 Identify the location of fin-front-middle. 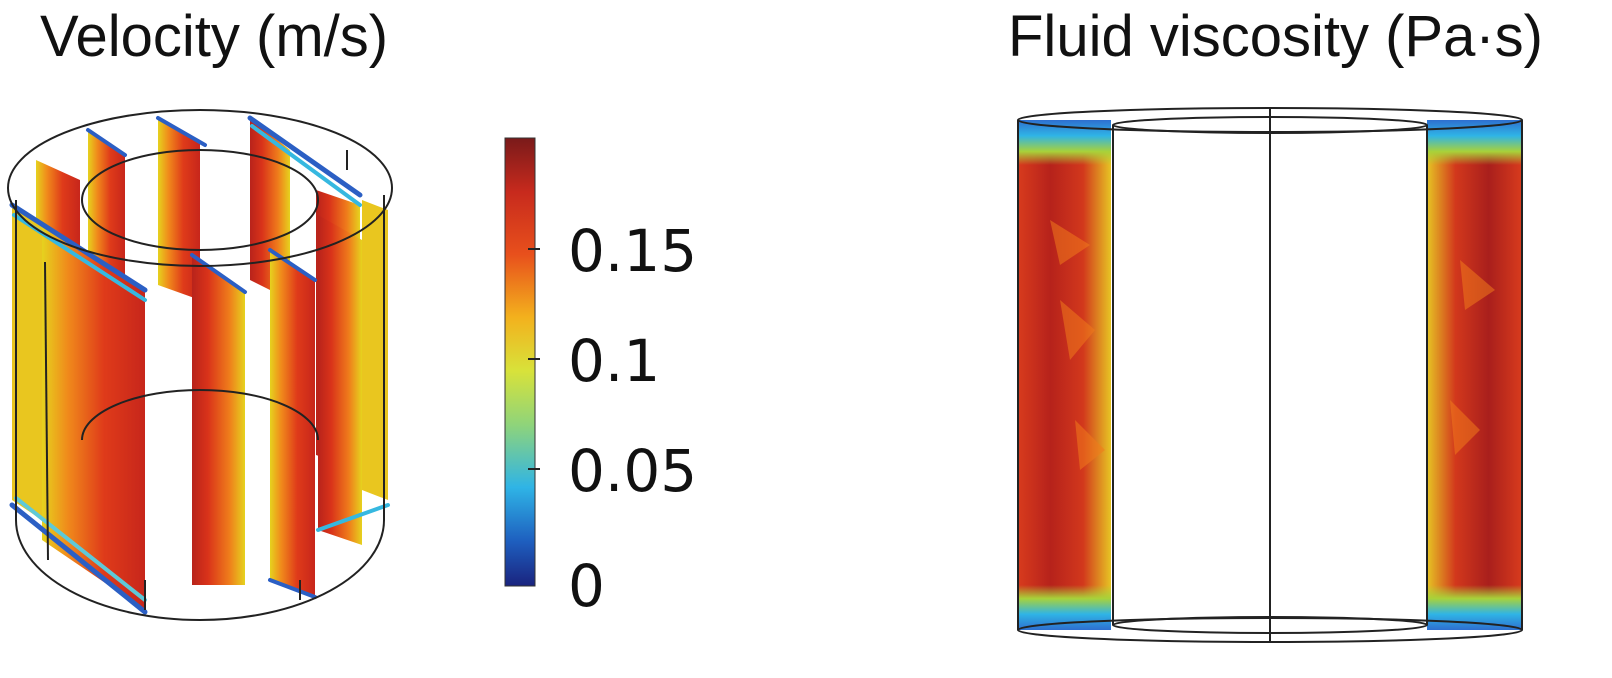
(218, 420).